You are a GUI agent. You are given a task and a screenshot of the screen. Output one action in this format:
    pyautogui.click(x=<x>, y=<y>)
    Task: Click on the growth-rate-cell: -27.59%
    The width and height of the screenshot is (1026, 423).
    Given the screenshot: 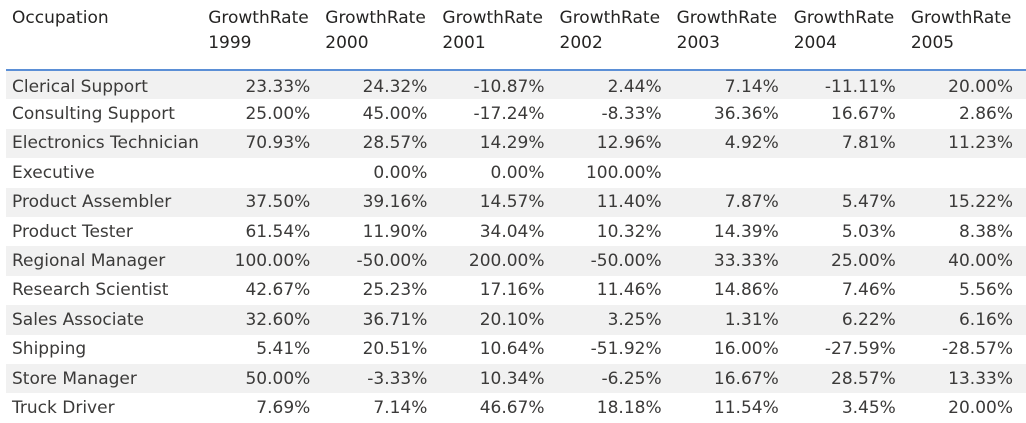 What is the action you would take?
    pyautogui.click(x=850, y=349)
    